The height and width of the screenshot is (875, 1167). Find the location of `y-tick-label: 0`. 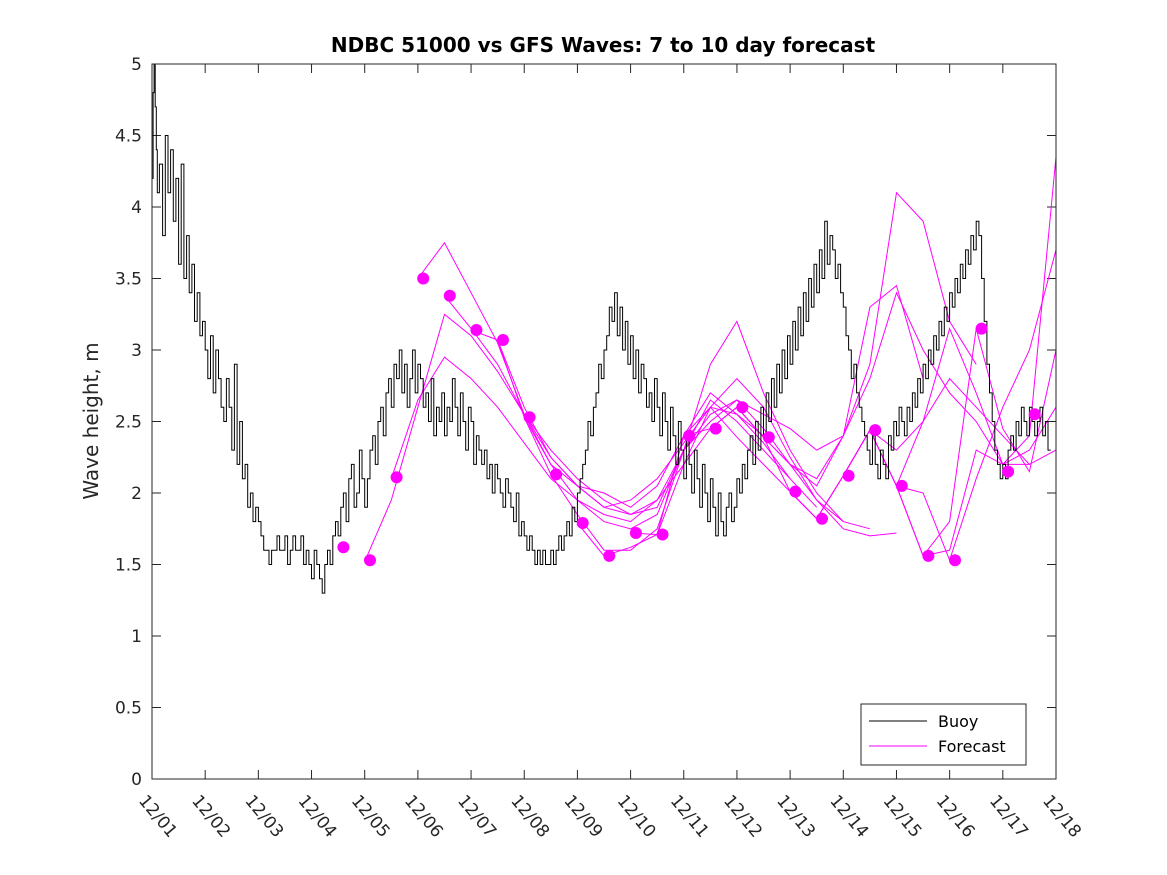

y-tick-label: 0 is located at coordinates (136, 780).